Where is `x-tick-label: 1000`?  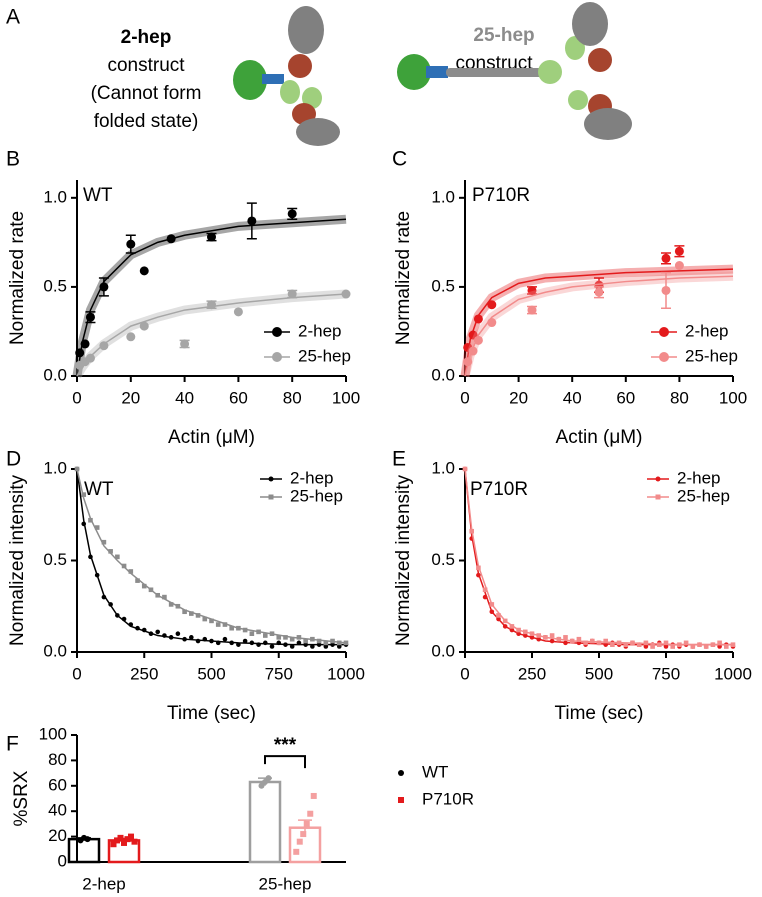 x-tick-label: 1000 is located at coordinates (346, 673).